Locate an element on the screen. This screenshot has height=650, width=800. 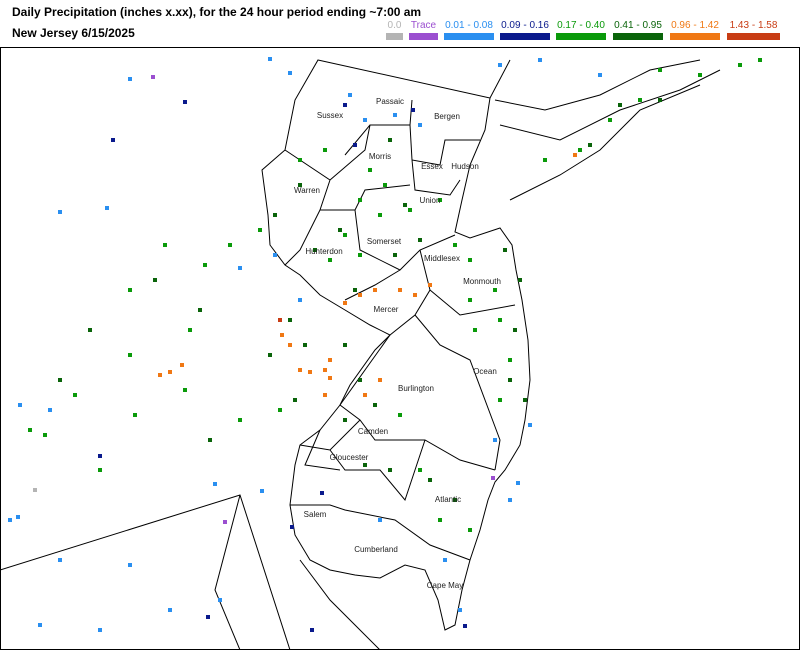
legend-label: 0.0 is located at coordinates (395, 25).